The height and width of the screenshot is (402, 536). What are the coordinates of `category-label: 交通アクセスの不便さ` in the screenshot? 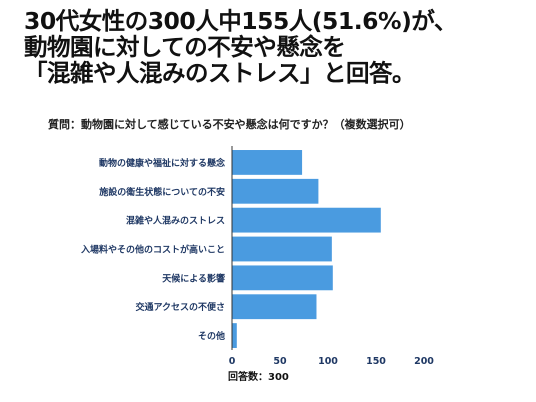 It's located at (180, 307).